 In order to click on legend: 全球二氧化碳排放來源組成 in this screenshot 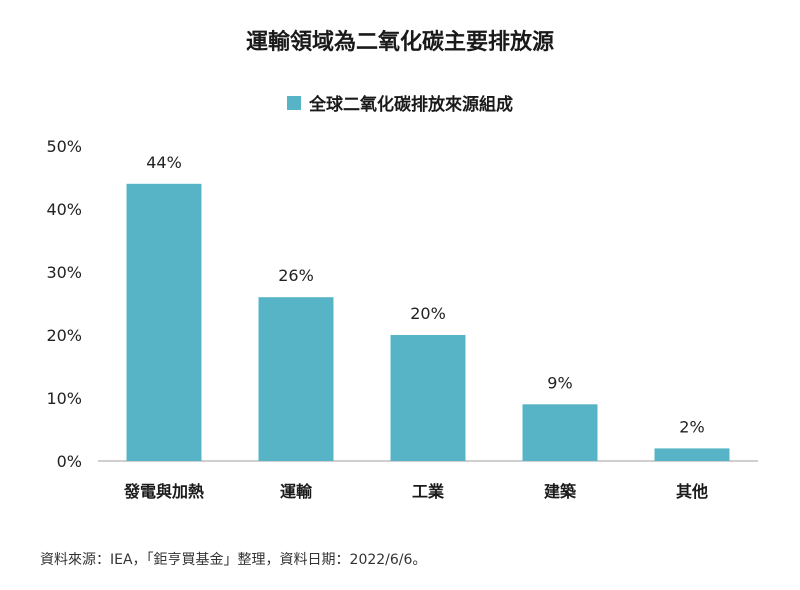, I will do `click(400, 102)`.